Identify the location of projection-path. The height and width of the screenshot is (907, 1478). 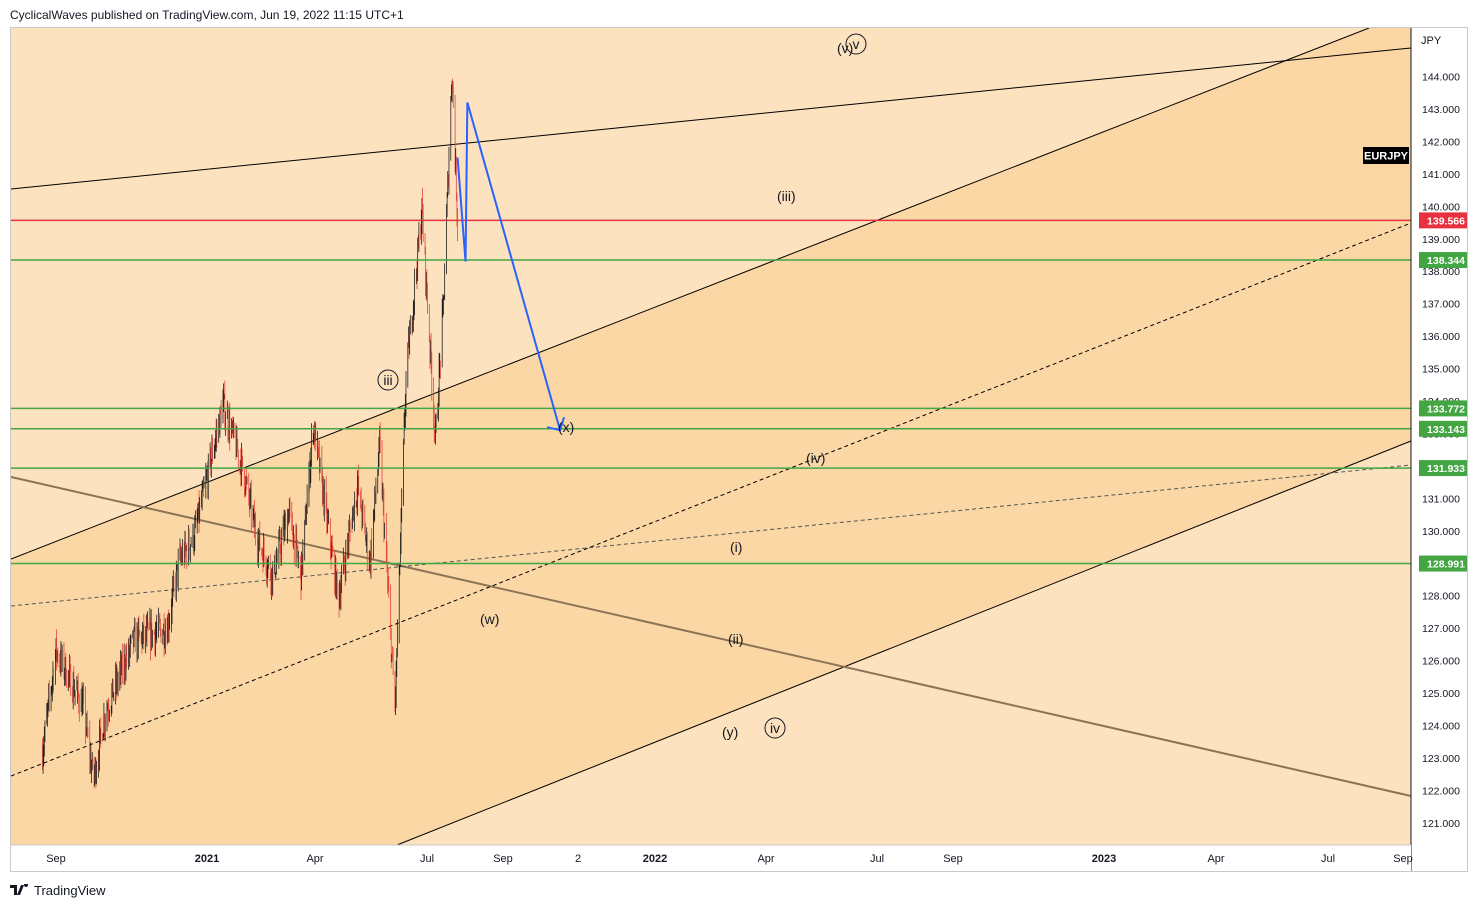
(509, 266).